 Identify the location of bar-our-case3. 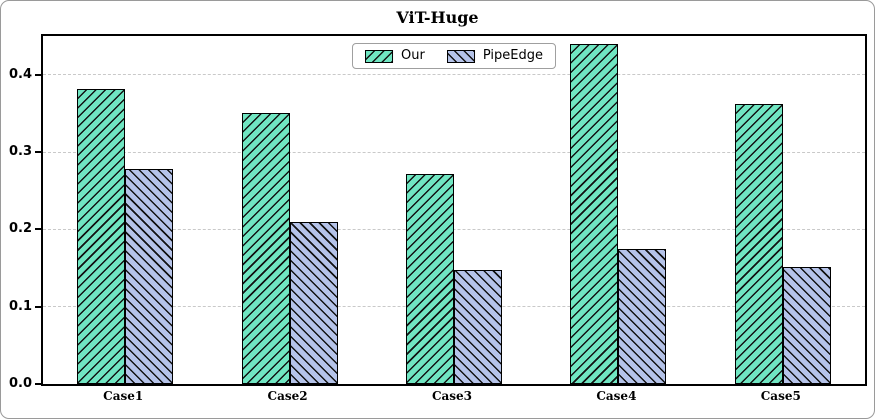
(430, 278).